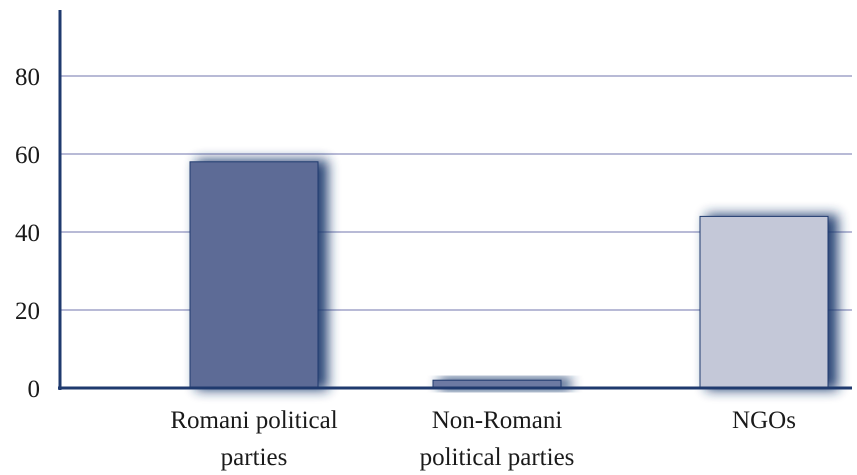  Describe the element at coordinates (253, 420) in the screenshot. I see `x-tick-label: Romani political` at that location.